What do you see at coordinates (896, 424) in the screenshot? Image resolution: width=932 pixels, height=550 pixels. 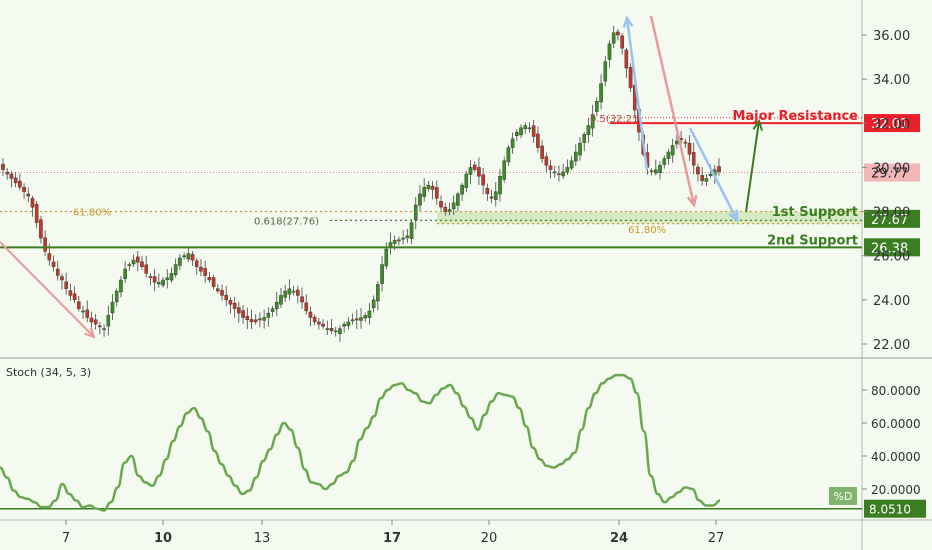 I see `stoch-tick-label: 60.0000` at bounding box center [896, 424].